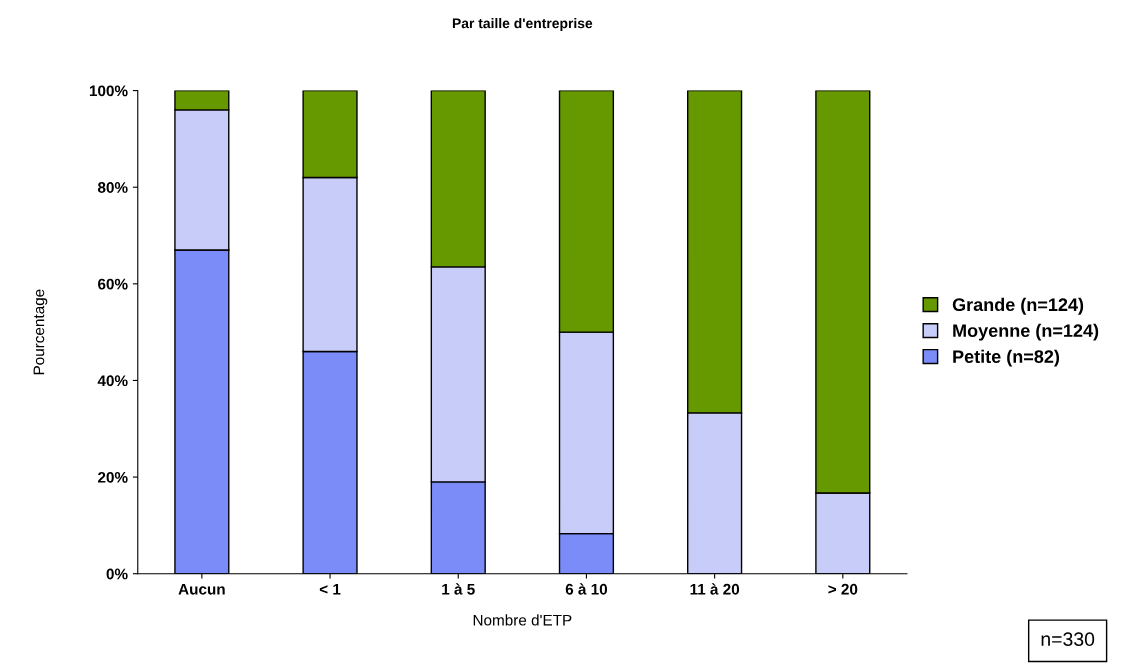  I want to click on x-tick-label: 6 à 10, so click(586, 589).